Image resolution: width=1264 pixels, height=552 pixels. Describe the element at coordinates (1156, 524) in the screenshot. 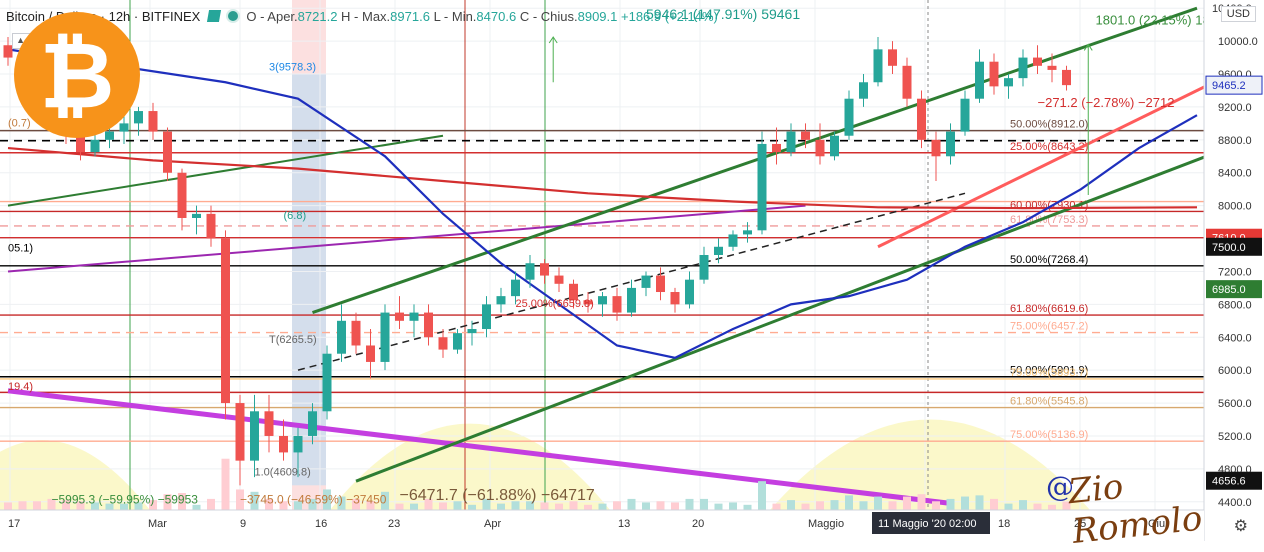

I see `x-tick-label: Giu` at that location.